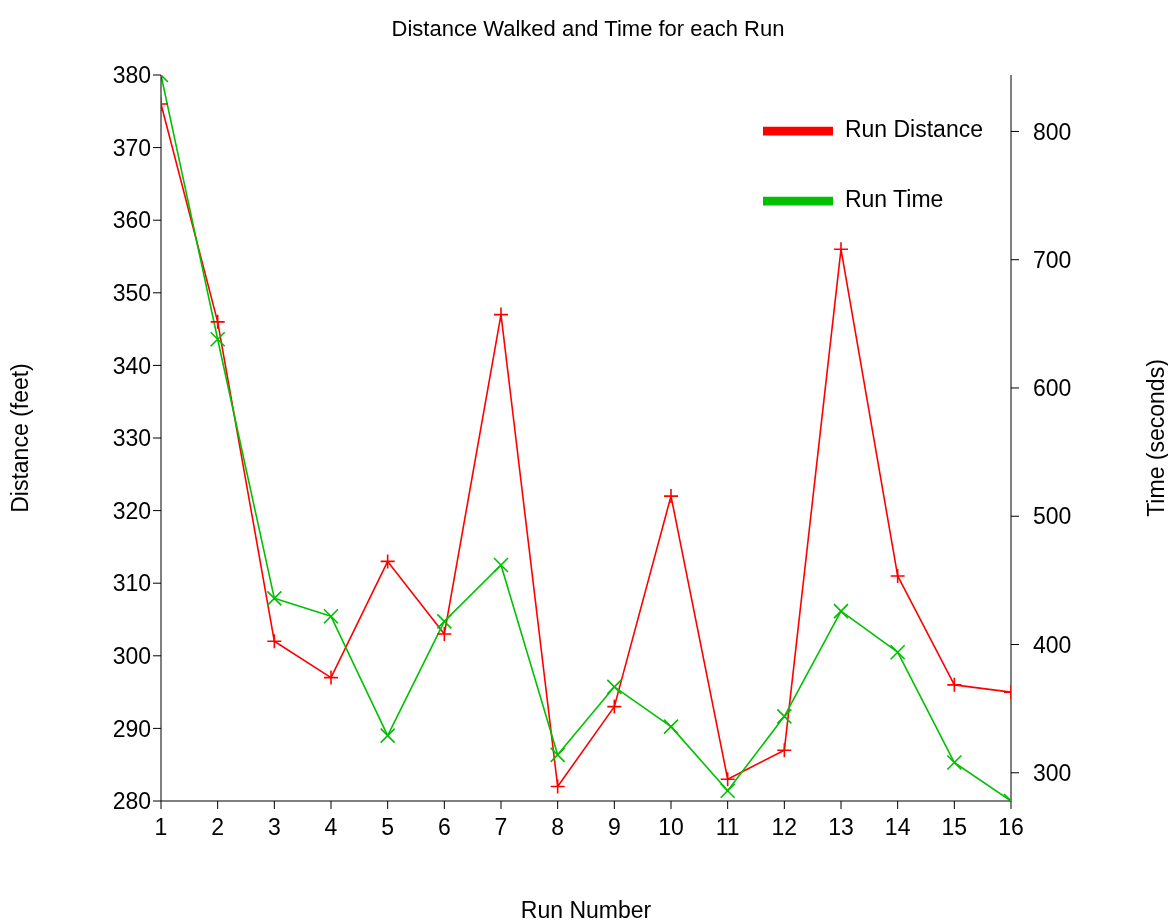  What do you see at coordinates (161, 827) in the screenshot?
I see `x-tick-label: 1` at bounding box center [161, 827].